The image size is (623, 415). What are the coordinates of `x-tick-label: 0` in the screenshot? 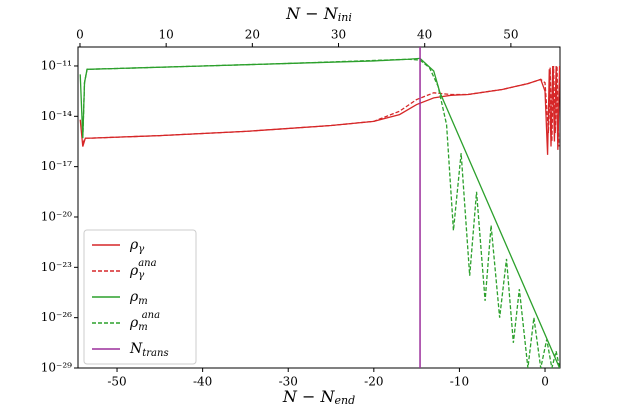 It's located at (545, 382).